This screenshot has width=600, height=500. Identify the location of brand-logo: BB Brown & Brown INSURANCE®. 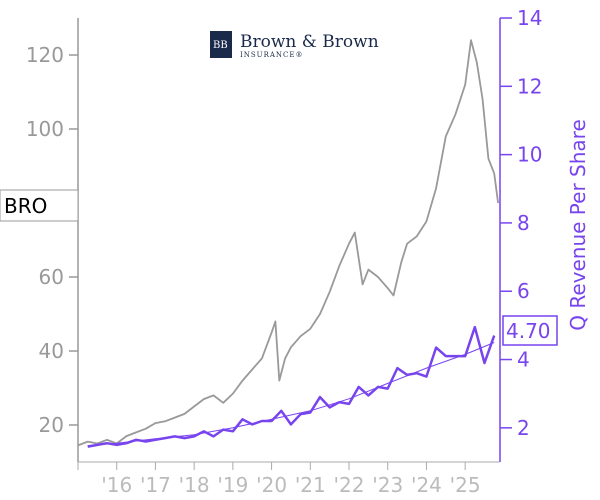
(294, 45).